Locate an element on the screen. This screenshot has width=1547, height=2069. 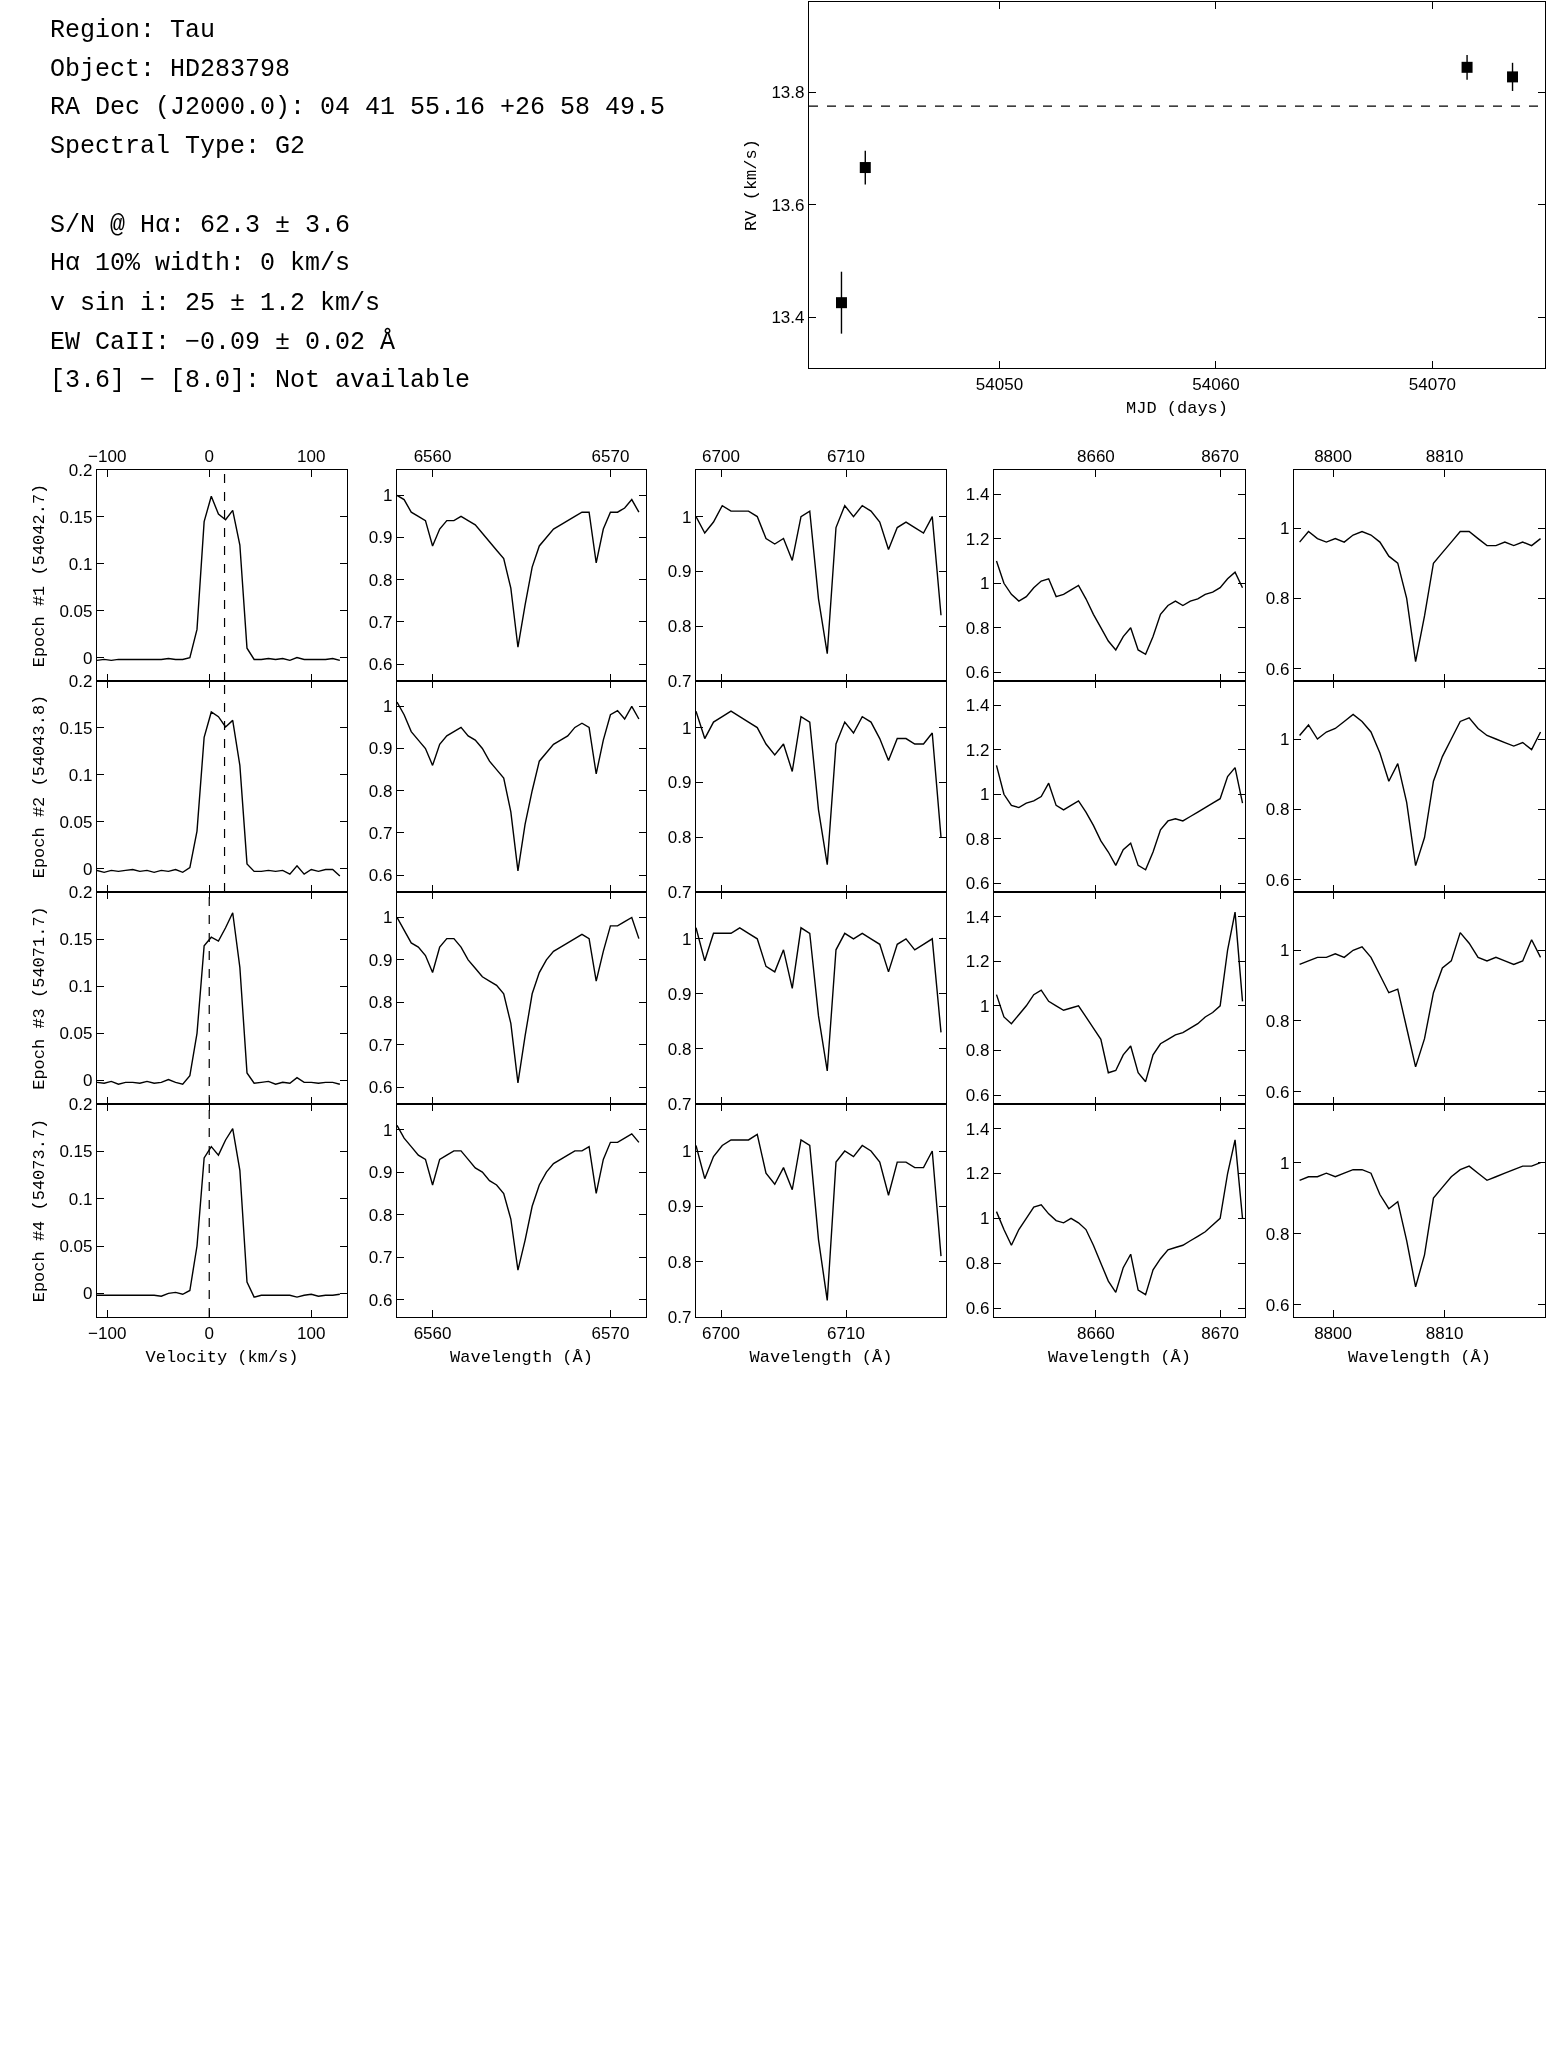
text: v sin i: 25 ± 1.2 km/s is located at coordinates (215, 303).